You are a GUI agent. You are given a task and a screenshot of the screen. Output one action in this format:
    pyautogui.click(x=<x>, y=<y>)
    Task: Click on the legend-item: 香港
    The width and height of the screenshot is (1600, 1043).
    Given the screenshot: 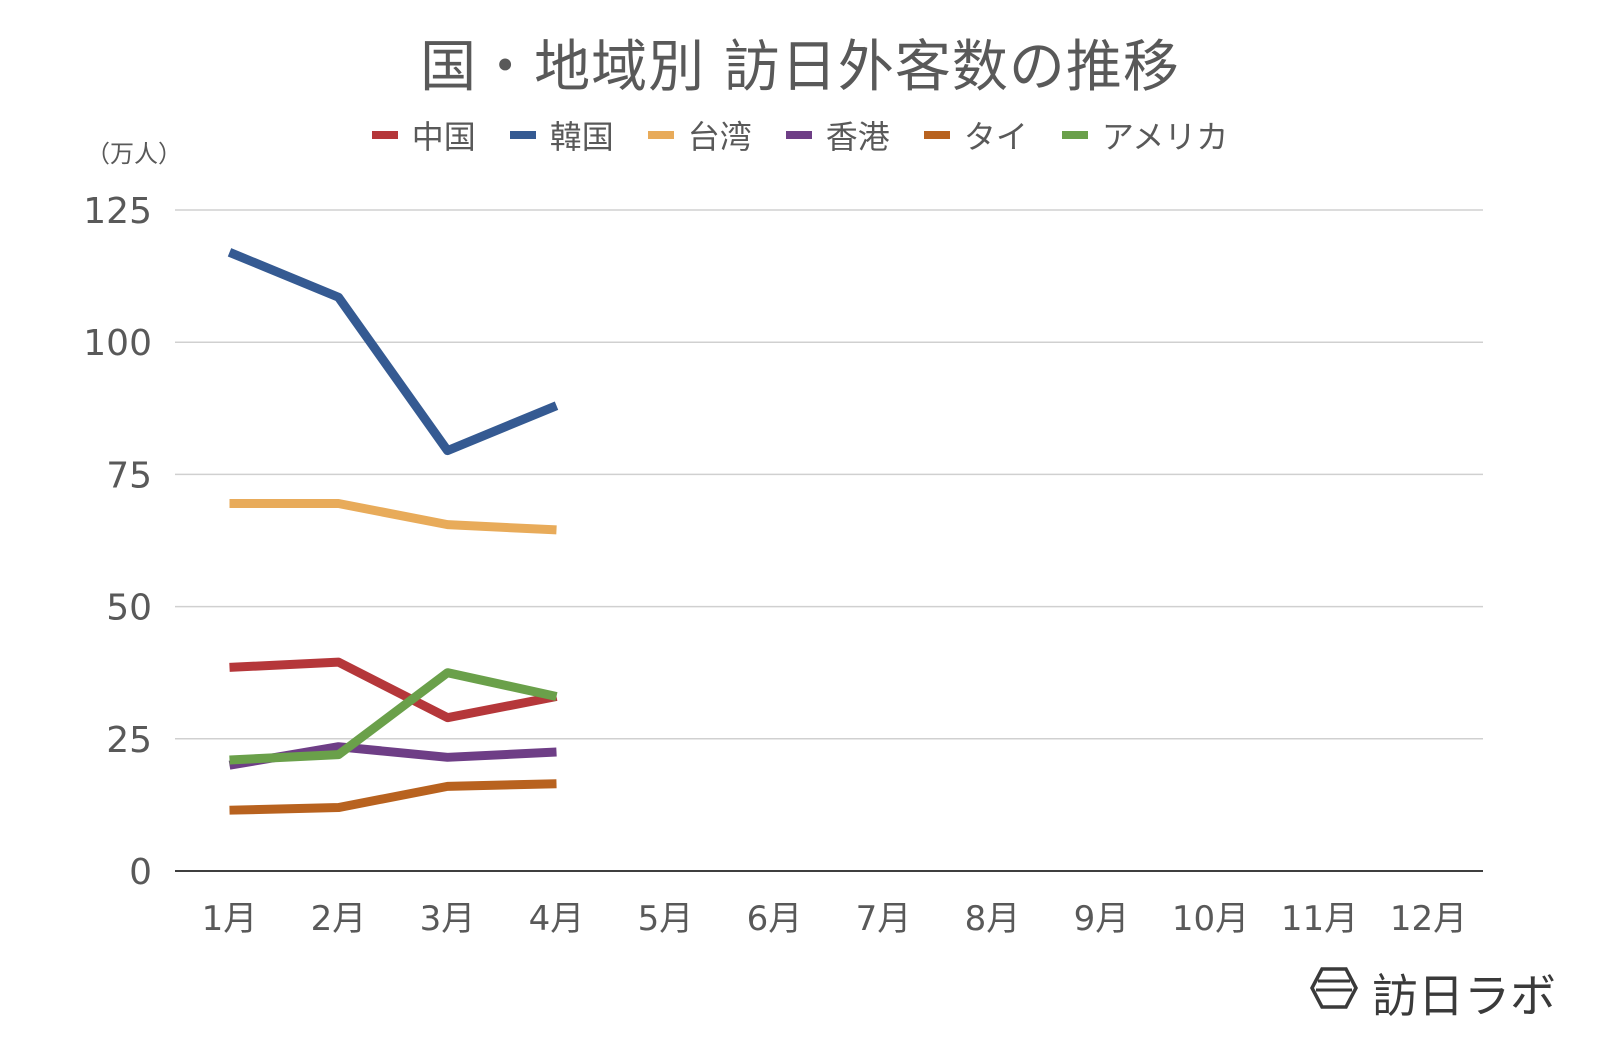 What is the action you would take?
    pyautogui.click(x=837, y=135)
    